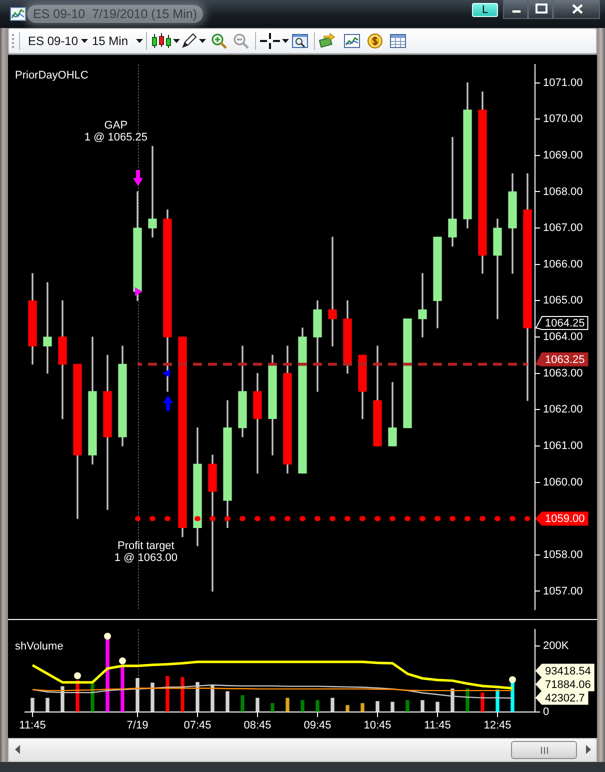 The image size is (605, 772). Describe the element at coordinates (115, 14) in the screenshot. I see `text: ES 09-10 7/19/2010 (15 Min)` at that location.